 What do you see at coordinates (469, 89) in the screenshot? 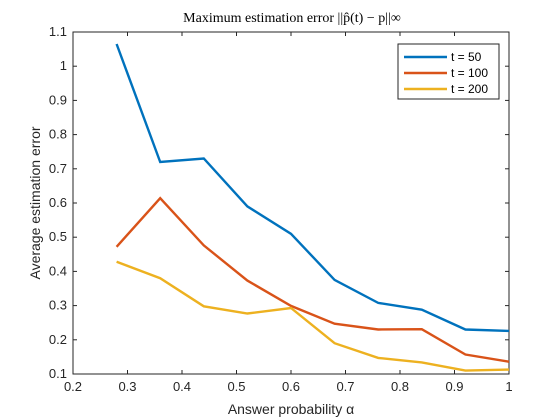
I see `legend-label: t = 200` at bounding box center [469, 89].